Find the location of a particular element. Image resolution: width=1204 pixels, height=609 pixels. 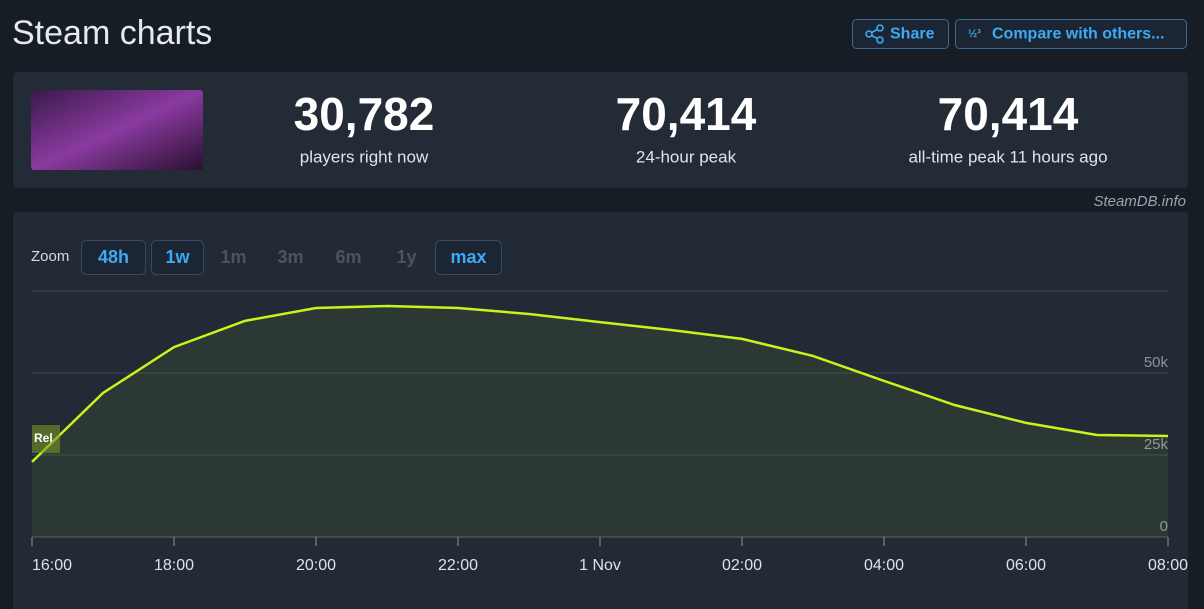

zoom-option: max is located at coordinates (468, 257).